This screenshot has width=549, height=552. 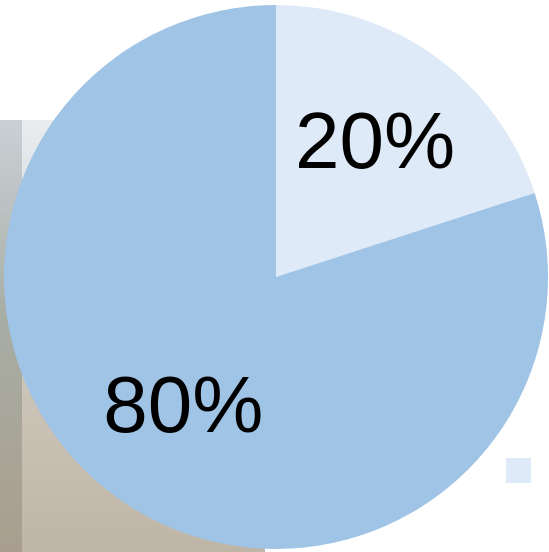 What do you see at coordinates (375, 140) in the screenshot?
I see `pie-slice-label-0: 20%` at bounding box center [375, 140].